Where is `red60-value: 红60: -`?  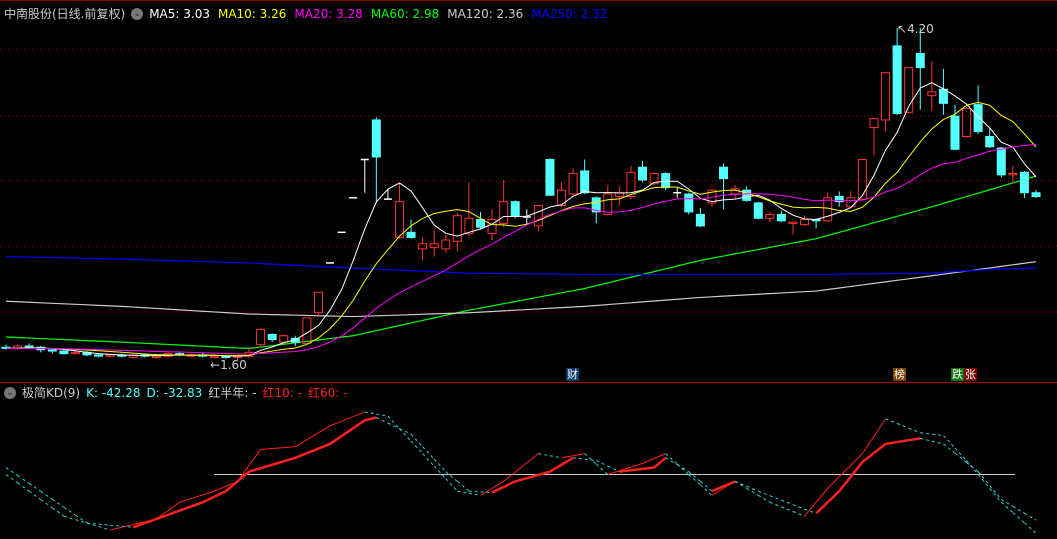 red60-value: 红60: - is located at coordinates (327, 393).